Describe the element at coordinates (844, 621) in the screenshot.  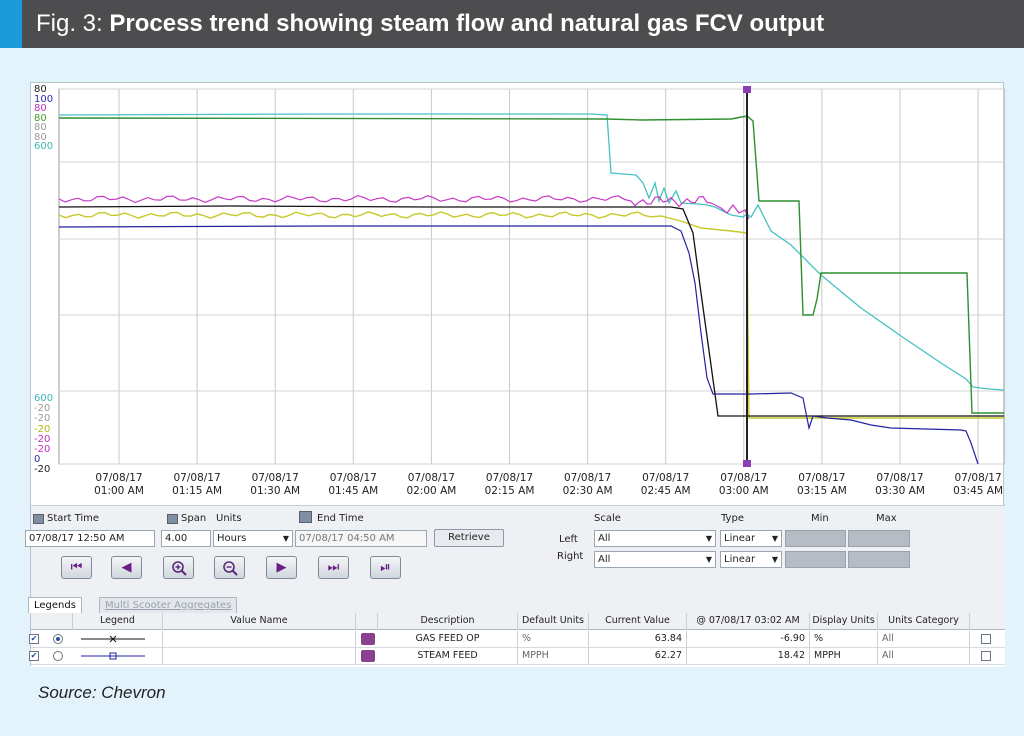
I see `header-display-units: Display Units` at that location.